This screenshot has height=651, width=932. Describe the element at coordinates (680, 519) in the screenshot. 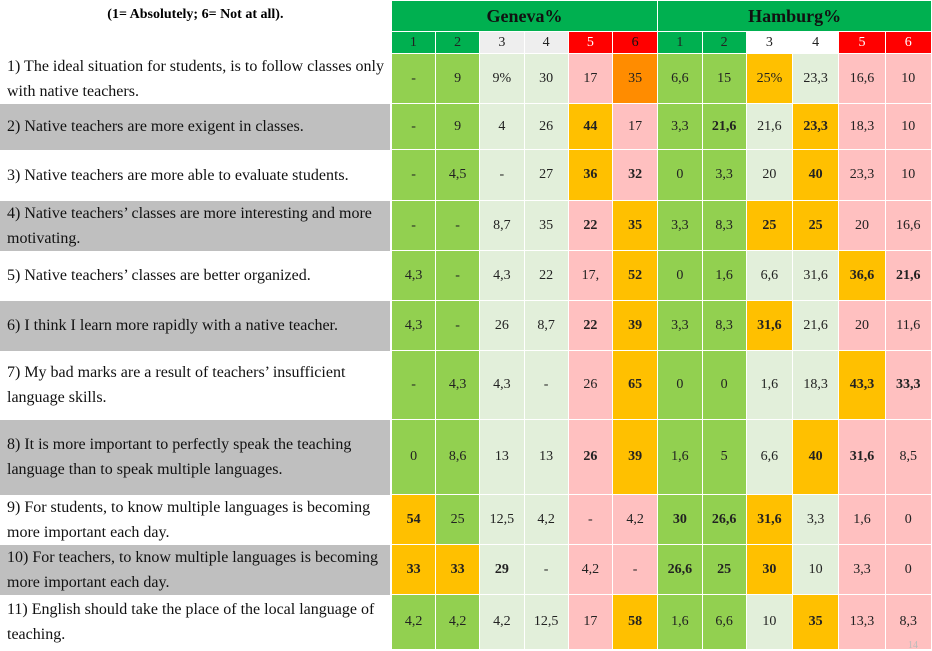

I see `hamburg-cell-1: 30` at that location.